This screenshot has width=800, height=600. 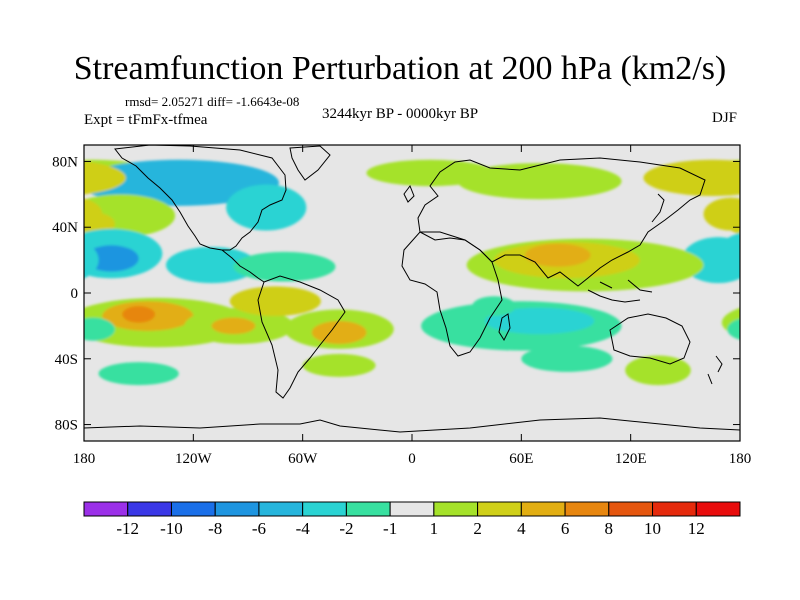 What do you see at coordinates (75, 294) in the screenshot?
I see `lat-label: 0` at bounding box center [75, 294].